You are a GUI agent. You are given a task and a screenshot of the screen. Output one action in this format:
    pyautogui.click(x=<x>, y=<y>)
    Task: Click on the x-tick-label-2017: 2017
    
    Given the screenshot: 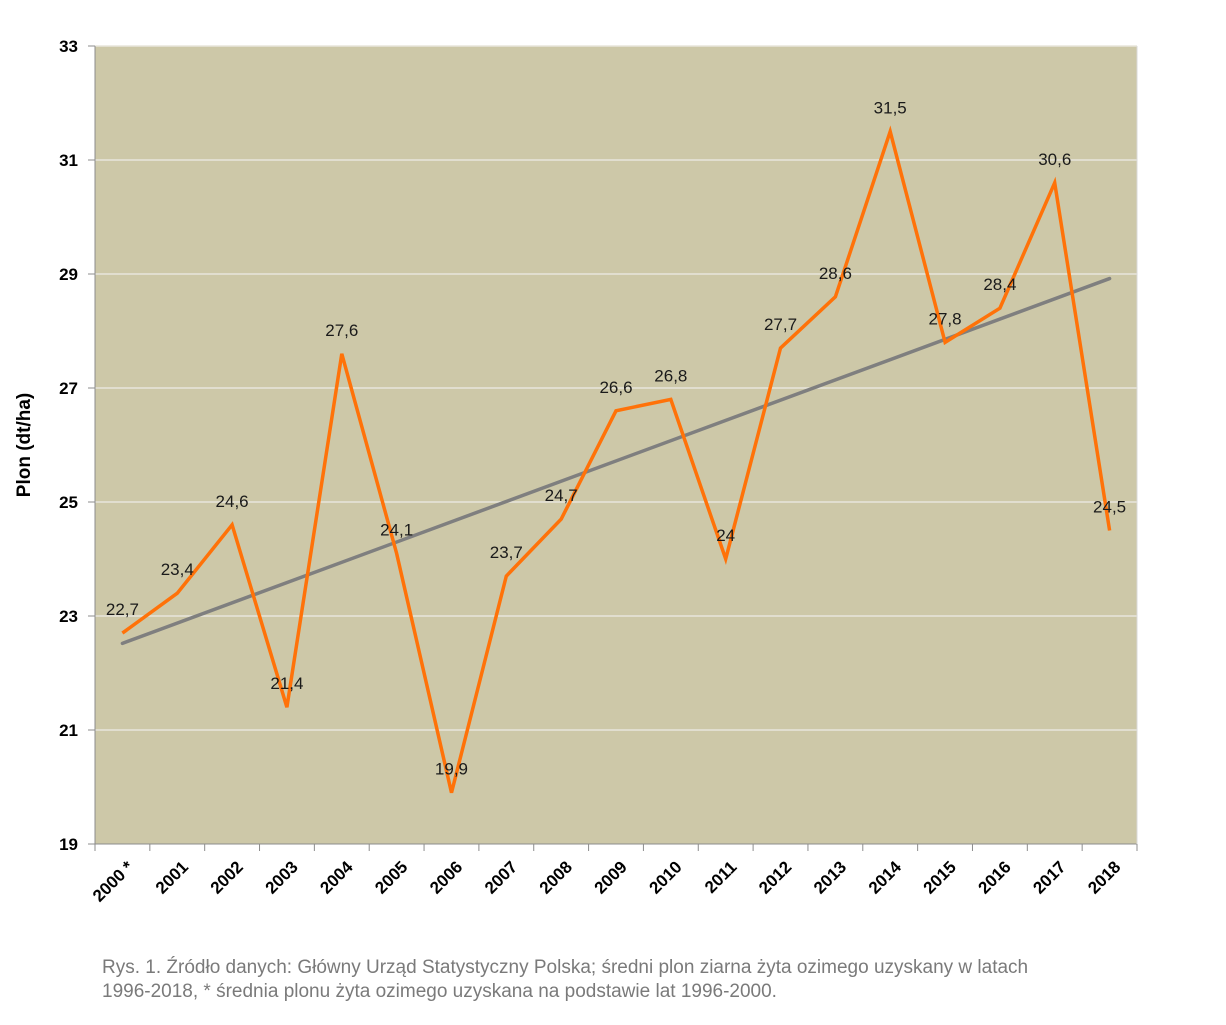 What is the action you would take?
    pyautogui.click(x=1049, y=877)
    